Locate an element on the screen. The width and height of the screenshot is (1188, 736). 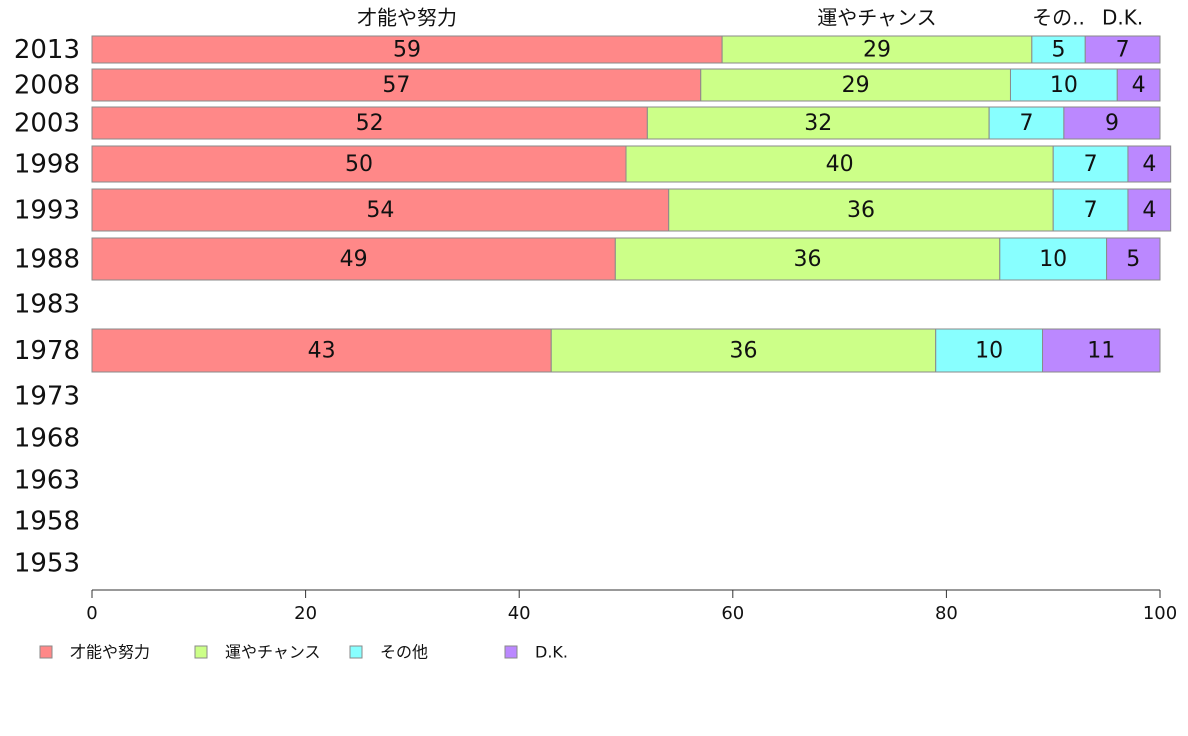
bar-value-label: 40 is located at coordinates (840, 164).